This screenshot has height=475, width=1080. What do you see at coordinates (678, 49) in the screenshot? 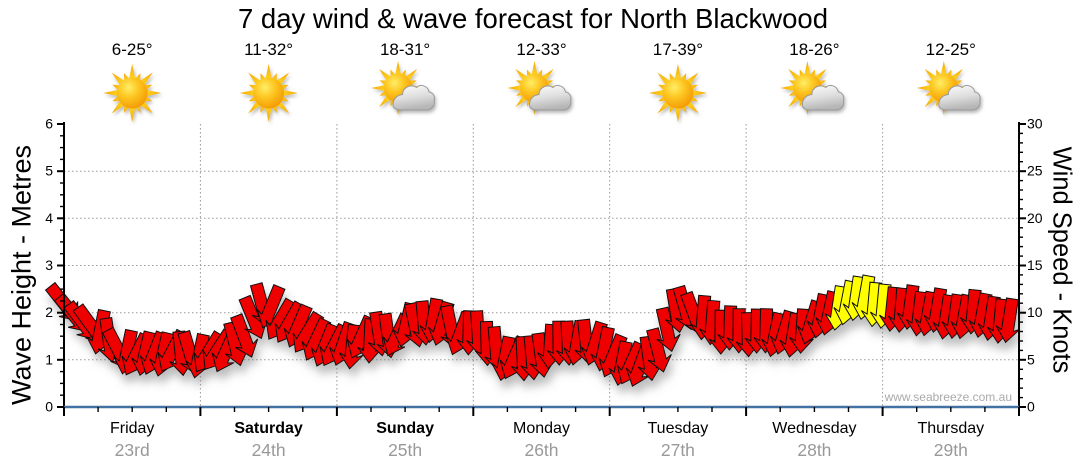
I see `svg-text: 17-39°` at bounding box center [678, 49].